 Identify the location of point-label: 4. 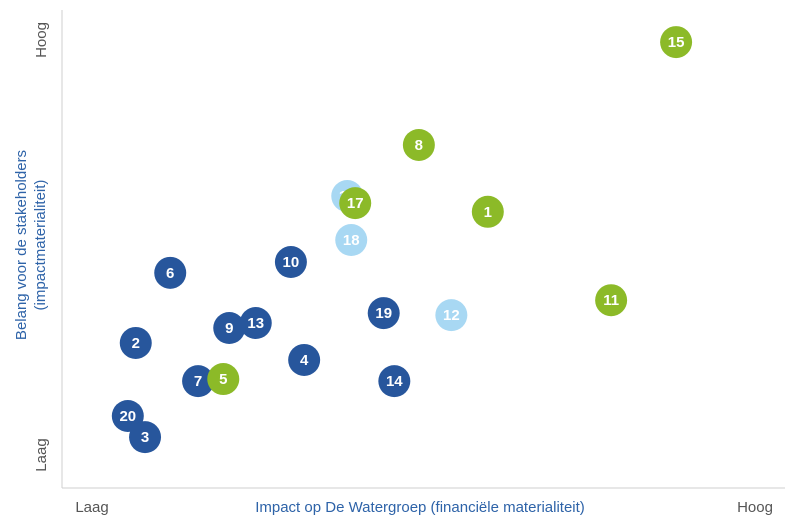
(304, 360).